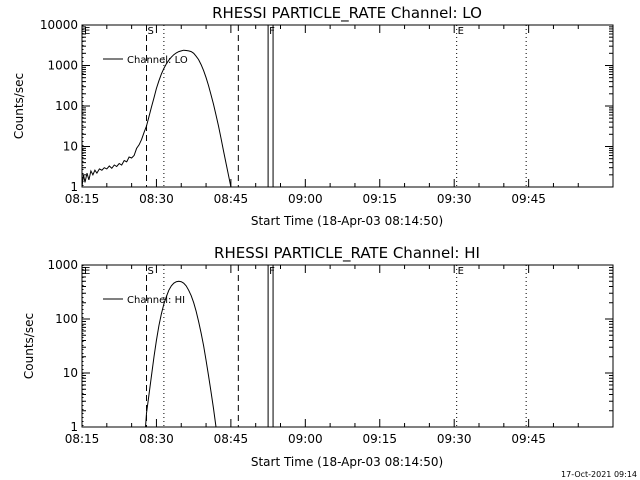  Describe the element at coordinates (454, 439) in the screenshot. I see `x-tick-label-hi: 09:30` at that location.